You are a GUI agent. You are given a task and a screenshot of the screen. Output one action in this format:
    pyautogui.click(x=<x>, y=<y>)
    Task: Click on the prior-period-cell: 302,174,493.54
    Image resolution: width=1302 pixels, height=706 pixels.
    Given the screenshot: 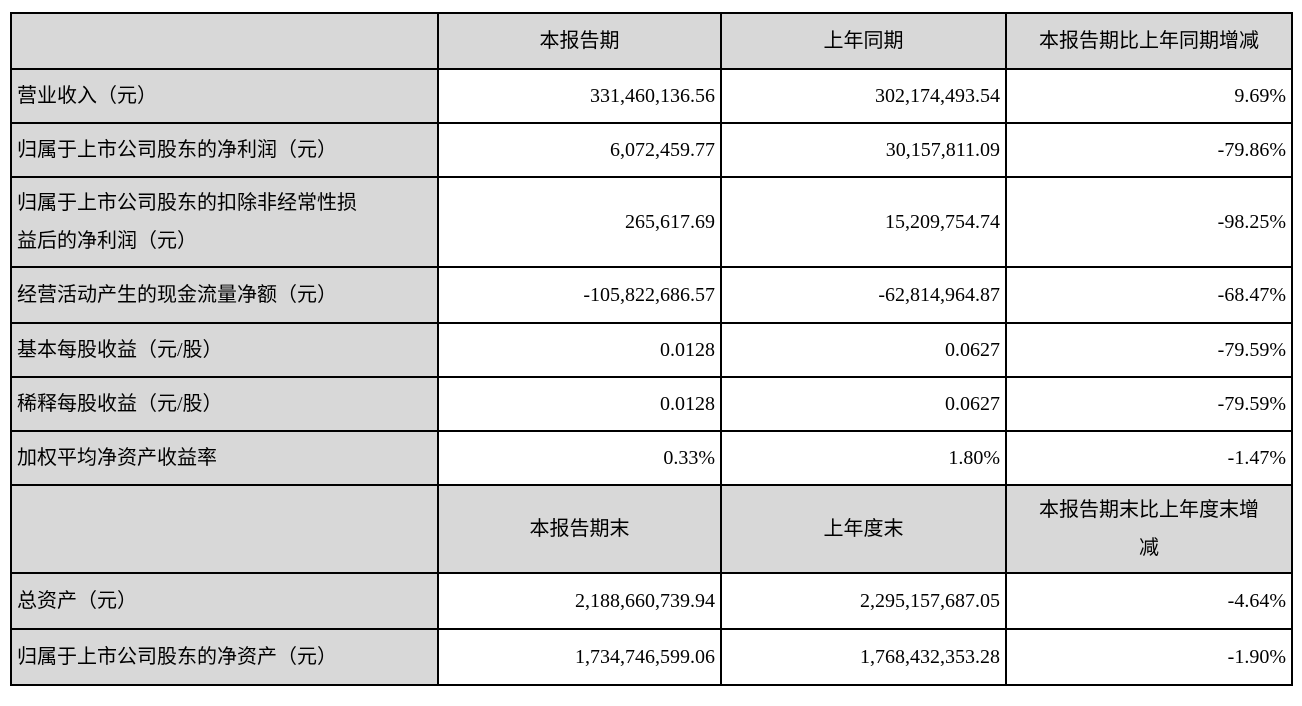 What is the action you would take?
    pyautogui.click(x=863, y=96)
    